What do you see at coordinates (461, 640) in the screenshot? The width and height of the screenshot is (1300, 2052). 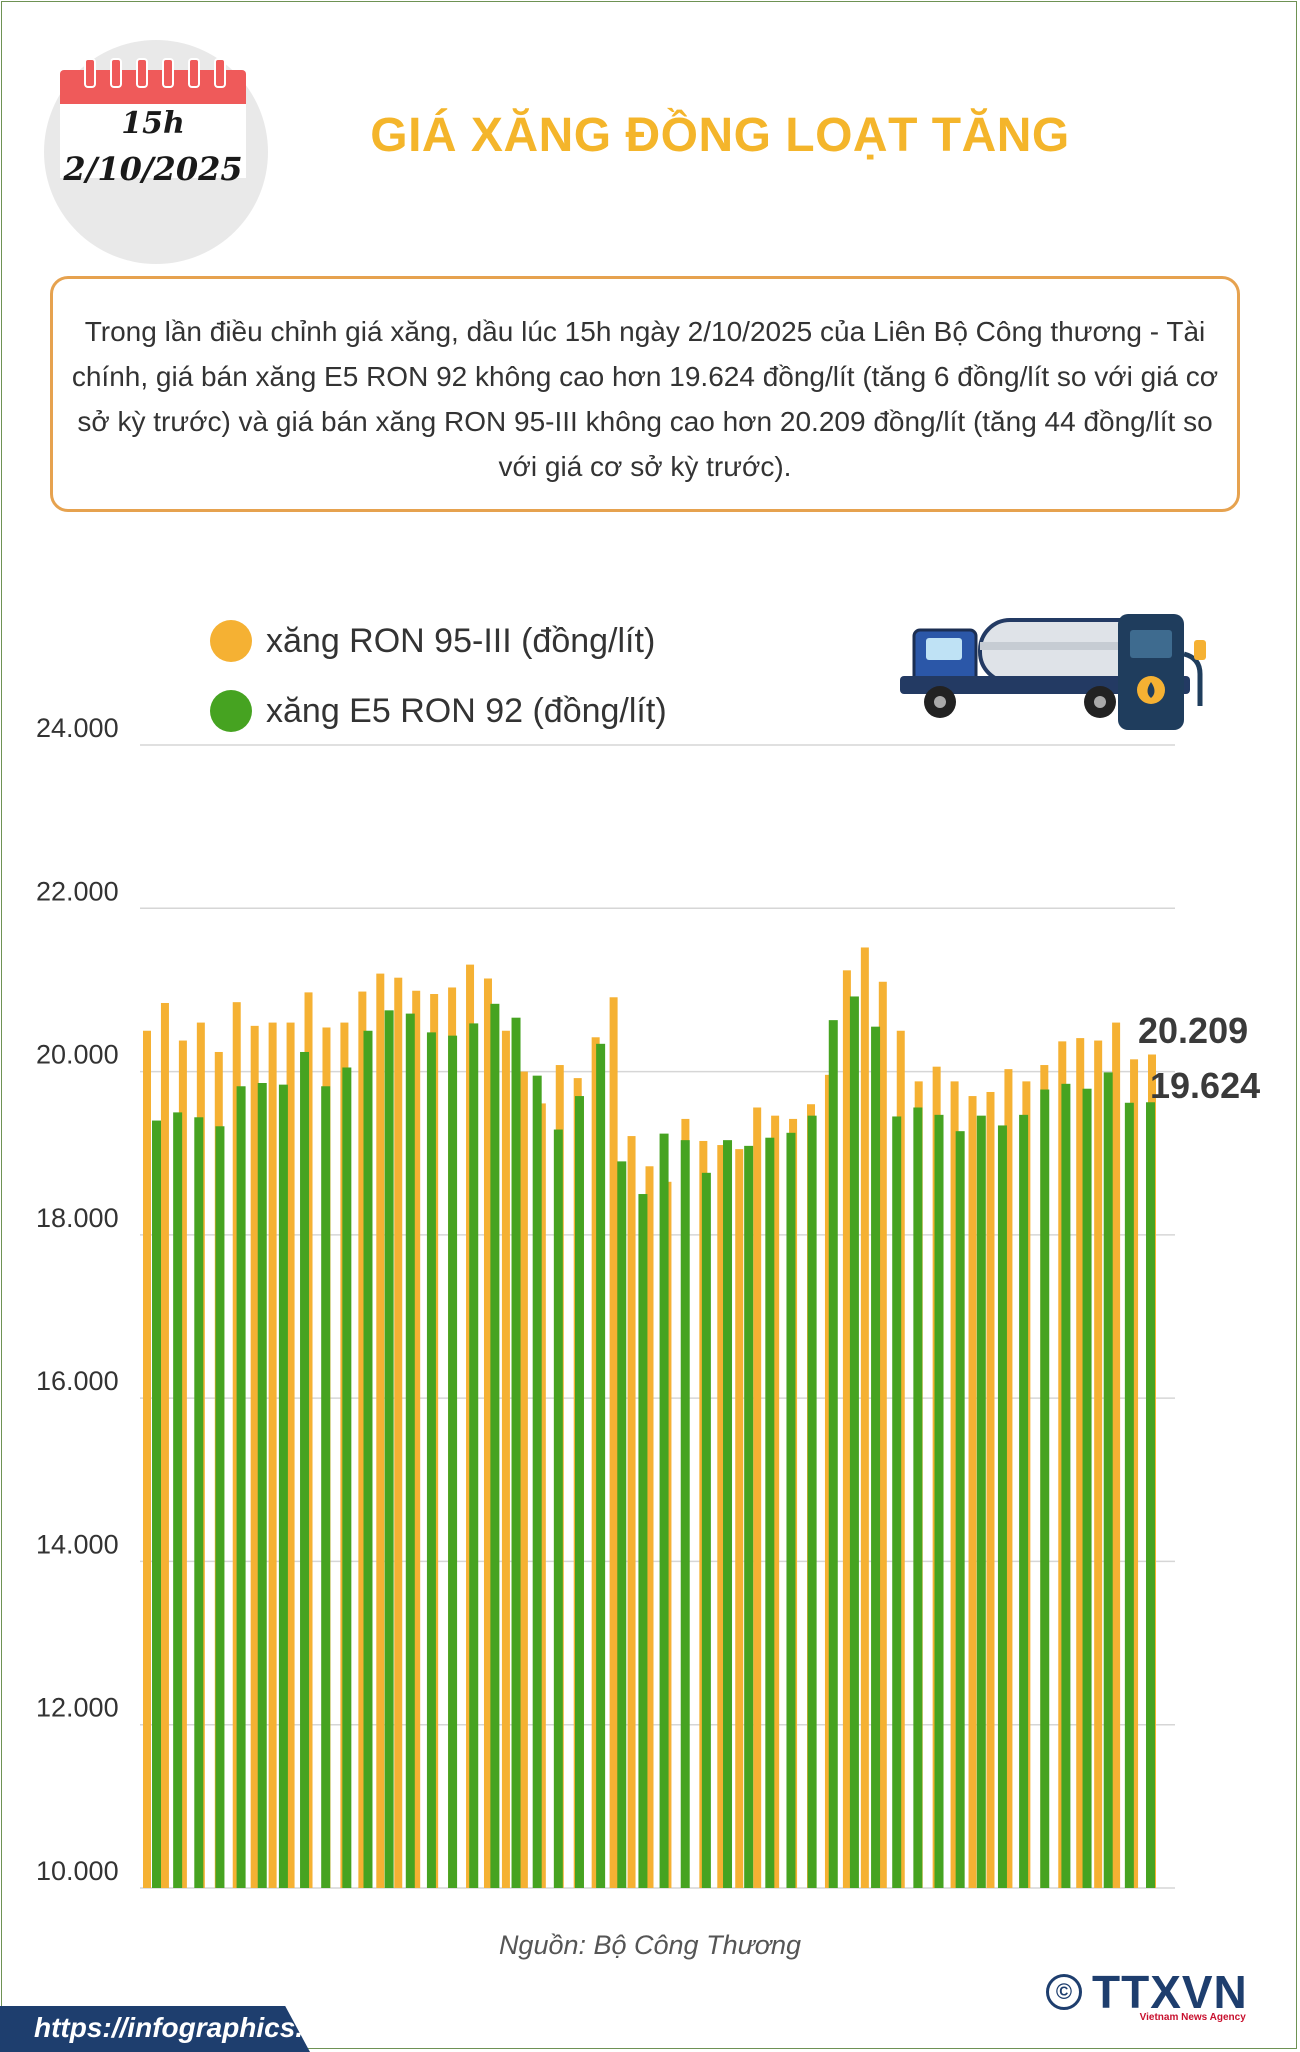 I see `legend-label-ron95: xăng RON 95-III (đồng/lít)` at bounding box center [461, 640].